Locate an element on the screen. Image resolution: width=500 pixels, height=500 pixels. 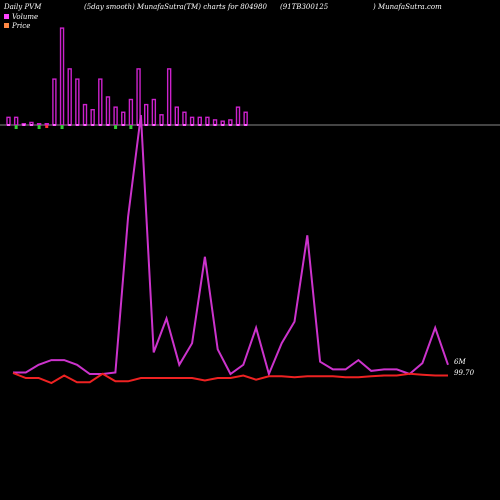
legend: Volume Price is located at coordinates (21, 21).